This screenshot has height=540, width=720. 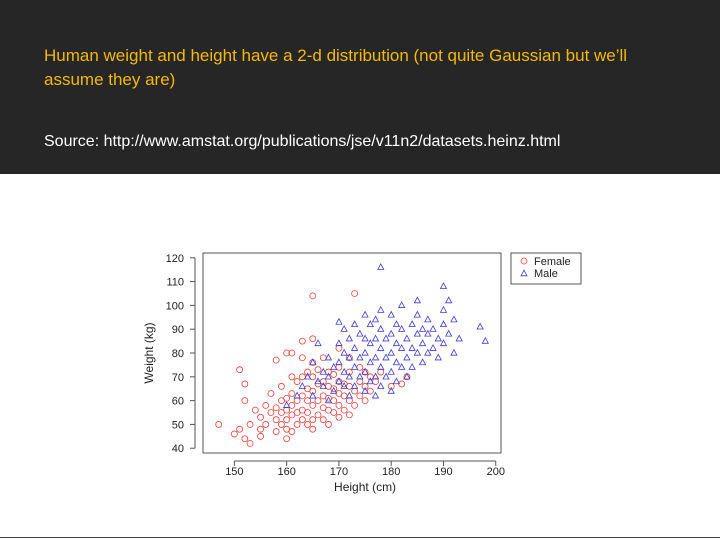 I want to click on y-tick-label: 90, so click(x=178, y=330).